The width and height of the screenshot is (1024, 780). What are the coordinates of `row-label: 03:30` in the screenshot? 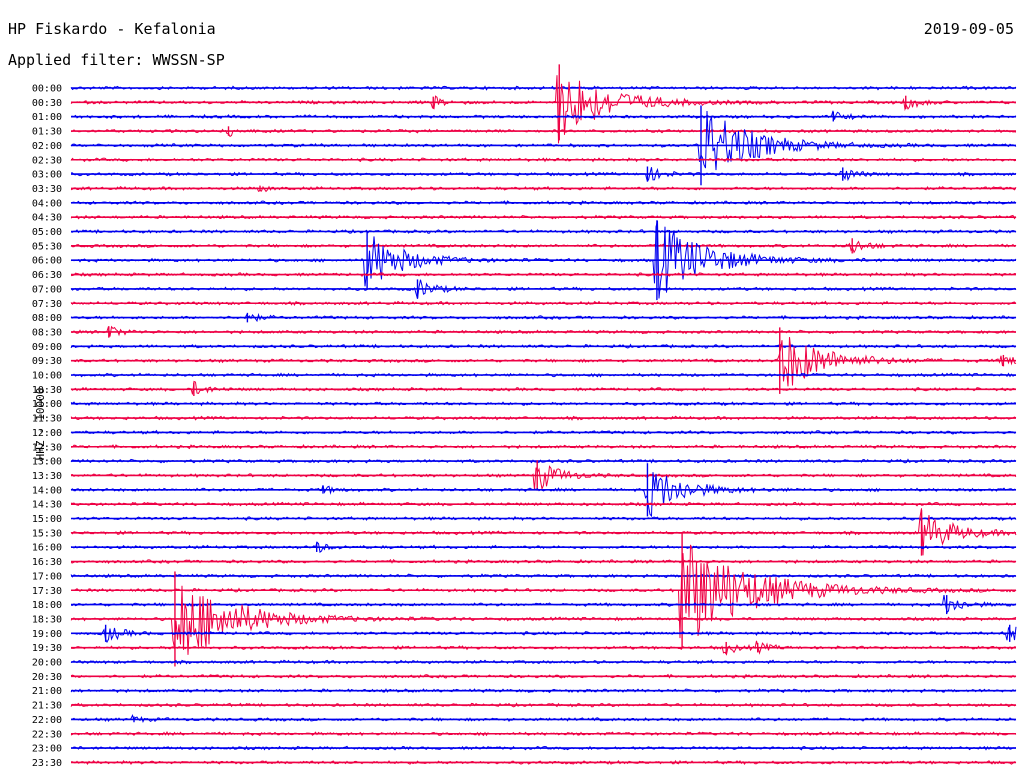 It's located at (47, 189).